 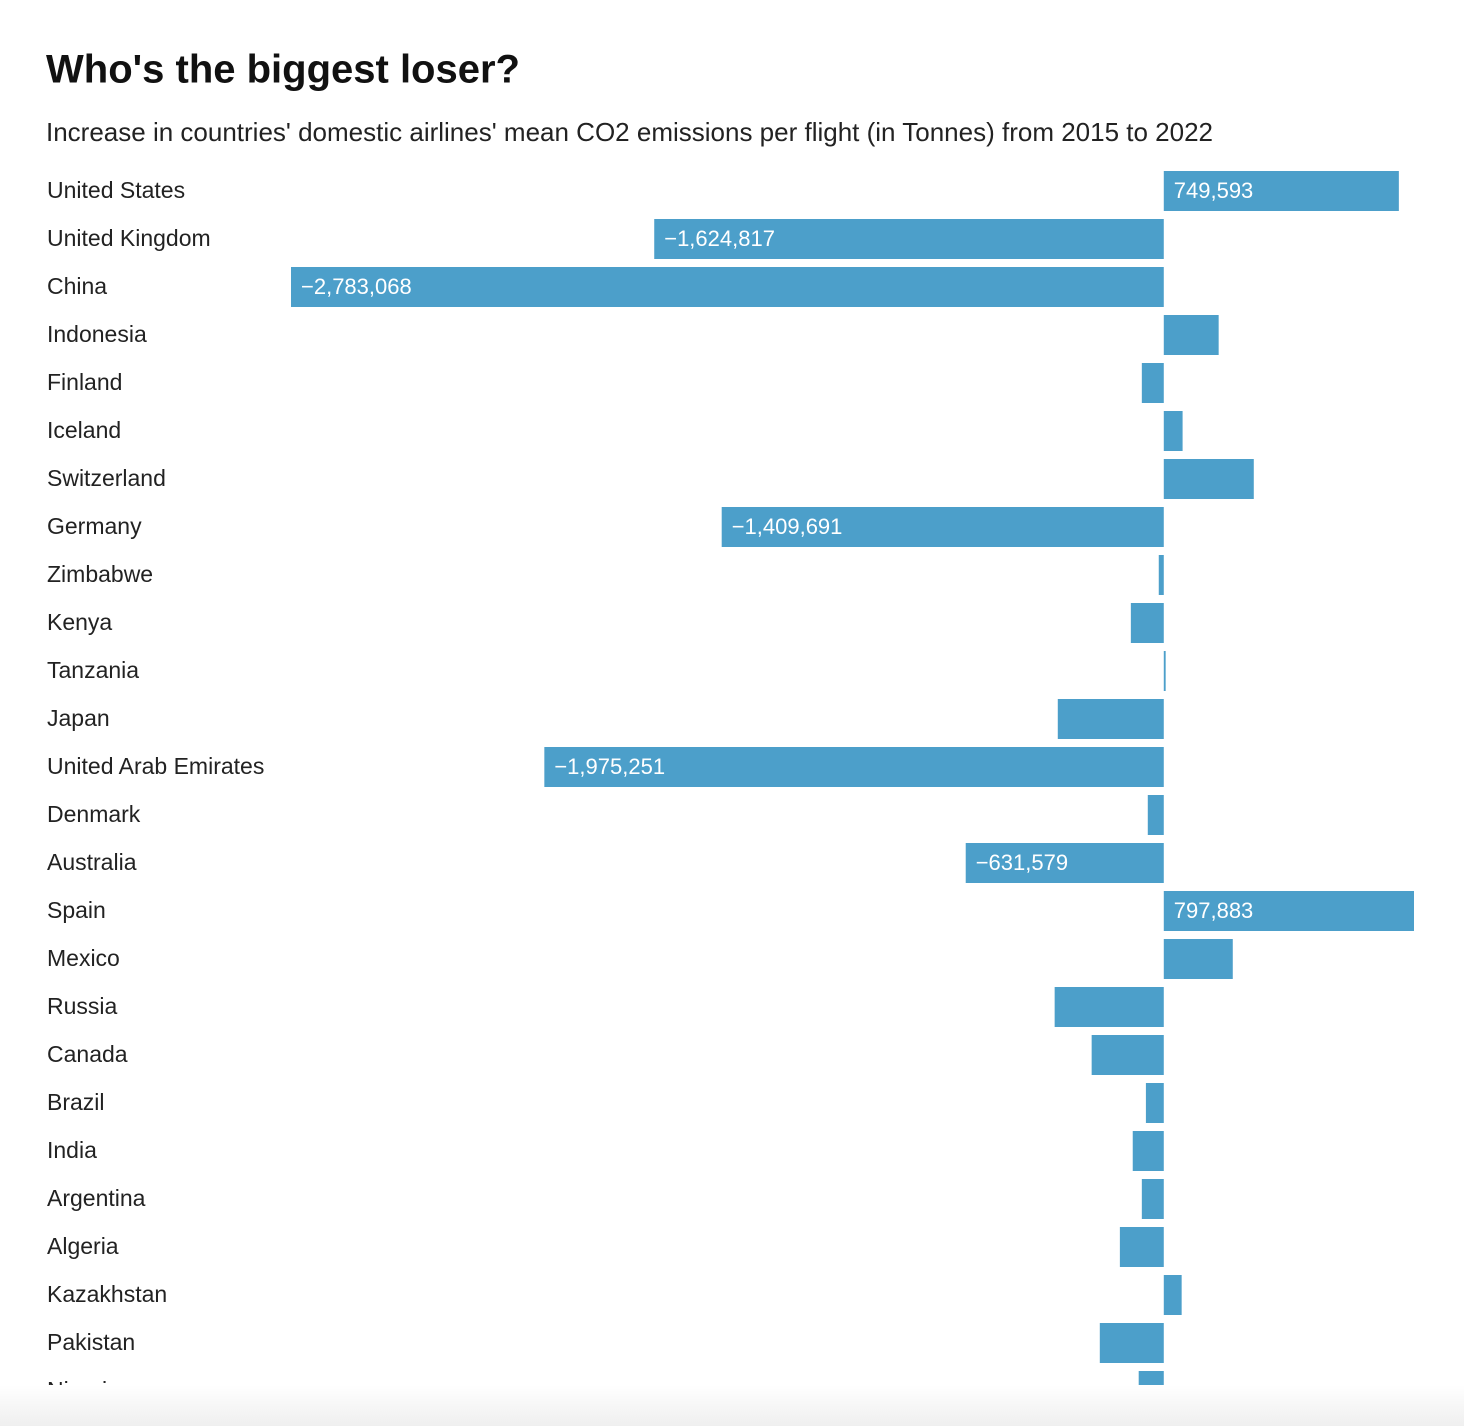 What do you see at coordinates (1214, 910) in the screenshot?
I see `value-label: 797,883` at bounding box center [1214, 910].